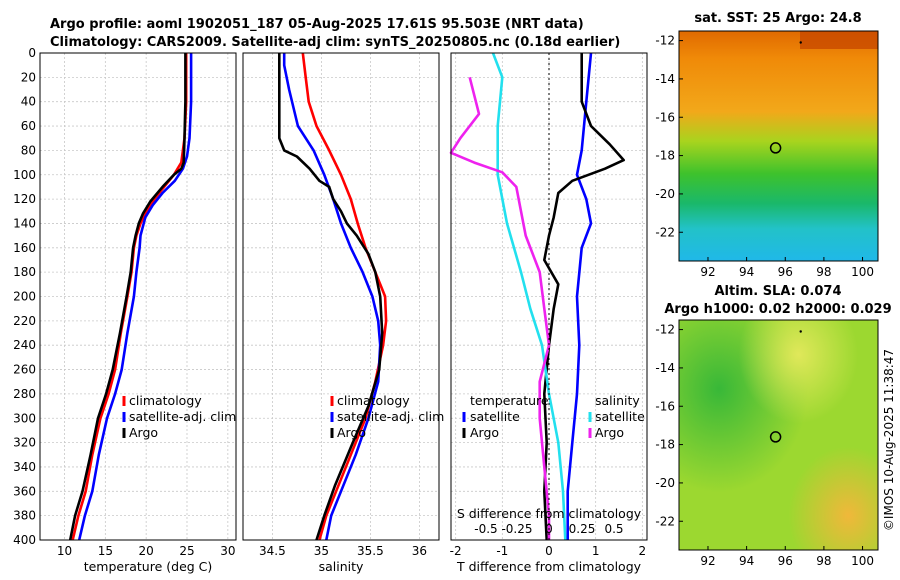  What do you see at coordinates (502, 551) in the screenshot?
I see `x-tick-label: -1` at bounding box center [502, 551].